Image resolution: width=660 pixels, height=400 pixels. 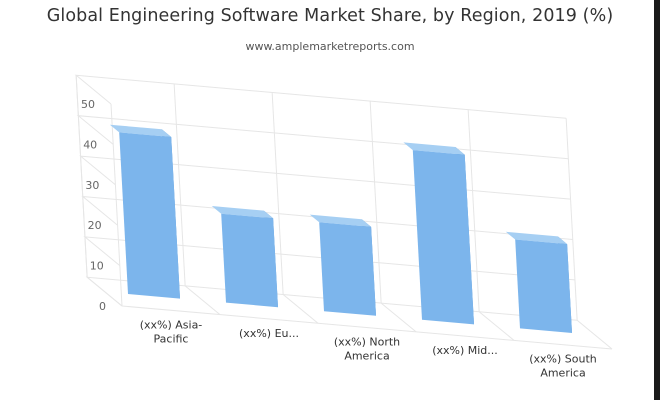 What do you see at coordinates (171, 324) in the screenshot?
I see `x-tick-label-line: (xx%) Asia-` at bounding box center [171, 324].